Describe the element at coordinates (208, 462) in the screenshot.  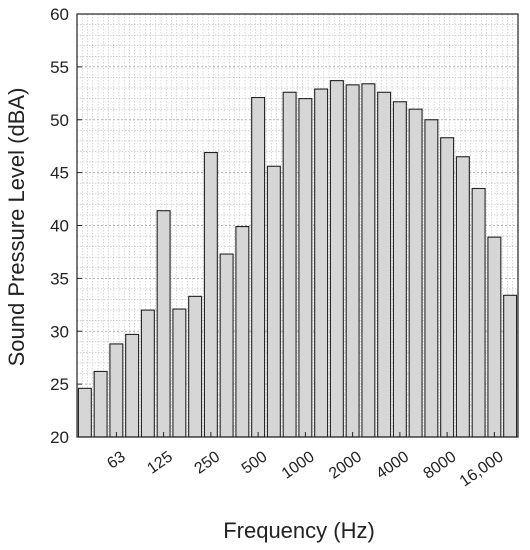
I see `x-tick-label: 250` at that location.